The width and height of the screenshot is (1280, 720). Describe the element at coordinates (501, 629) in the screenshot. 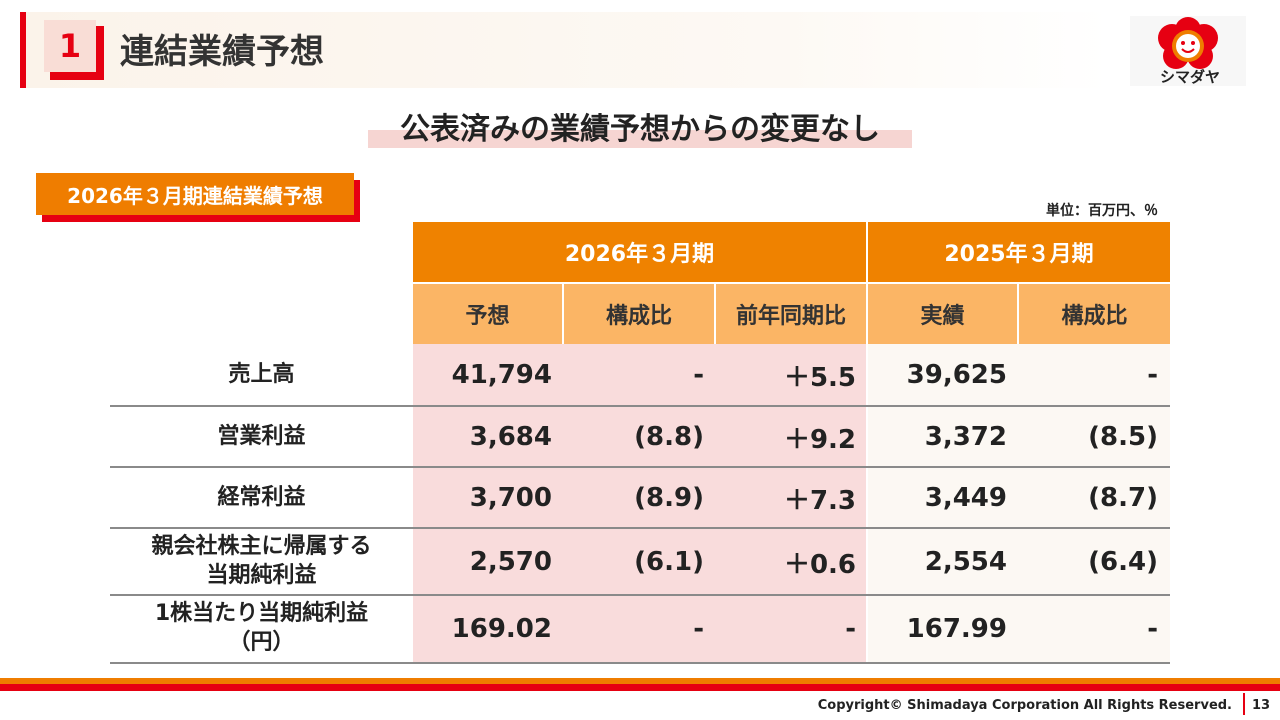

I see `table-cell: 169.02` at that location.